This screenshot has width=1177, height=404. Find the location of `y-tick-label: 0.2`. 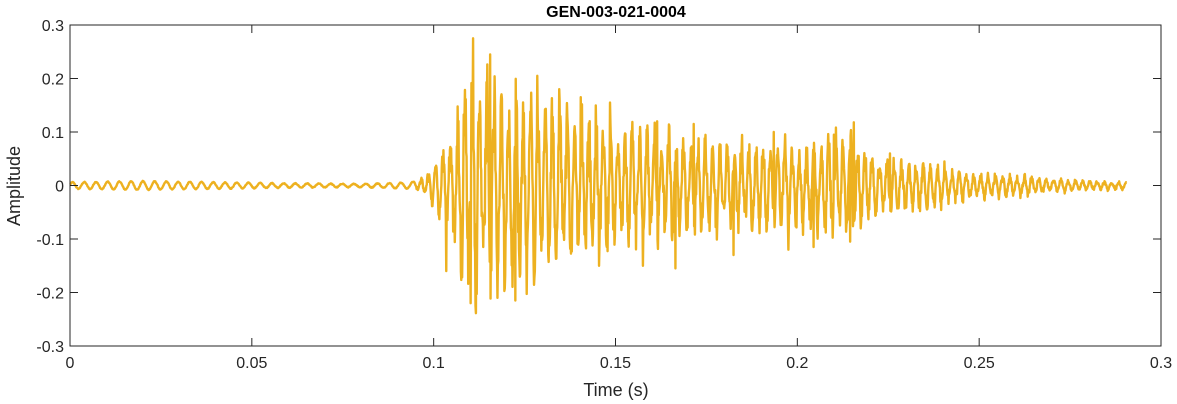

y-tick-label: 0.2 is located at coordinates (53, 80).